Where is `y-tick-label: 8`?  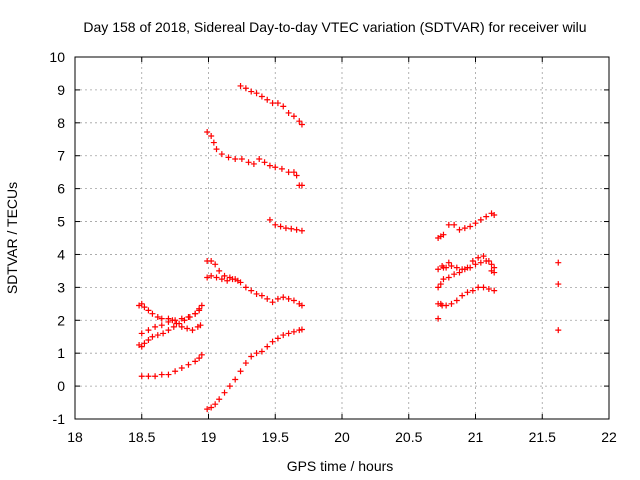
y-tick-label: 8 is located at coordinates (61, 123).